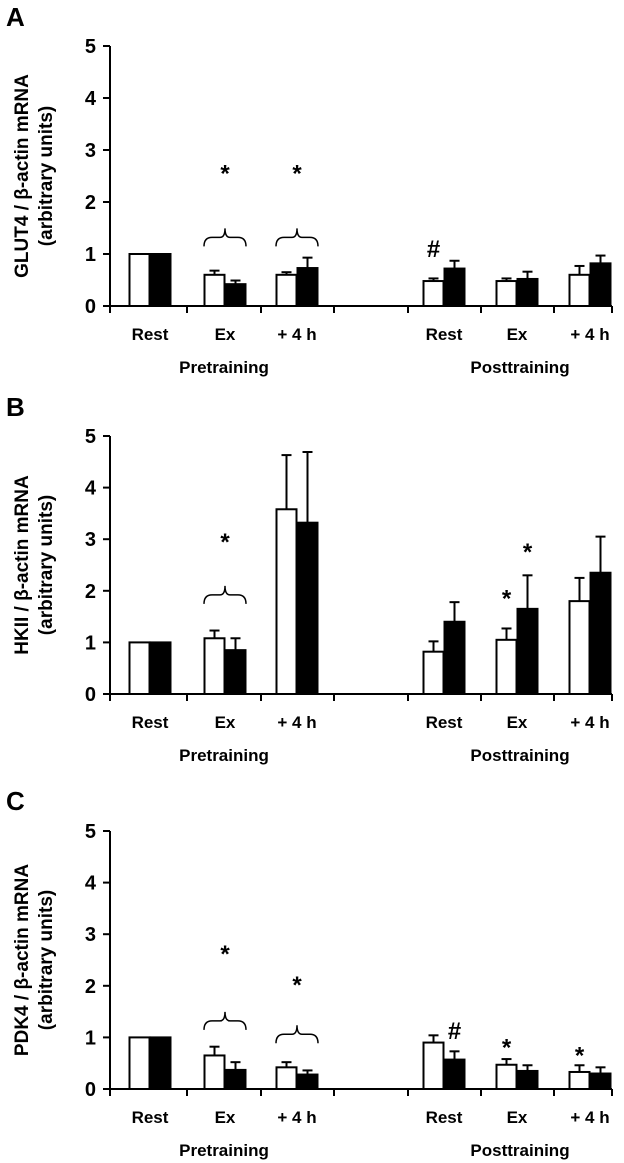 This screenshot has width=624, height=1163. Describe the element at coordinates (22, 960) in the screenshot. I see `y-axis-label-line1: PDK4 / β-actin mRNA` at that location.